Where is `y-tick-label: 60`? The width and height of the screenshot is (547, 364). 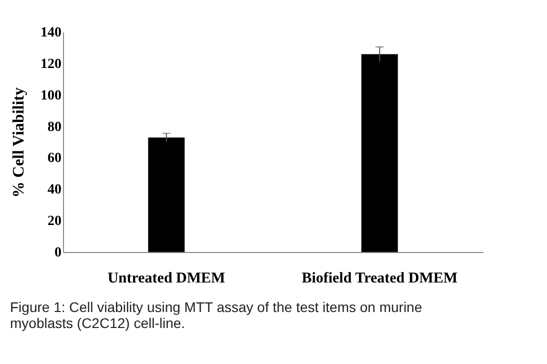
y-tick-label: 60 is located at coordinates (55, 158).